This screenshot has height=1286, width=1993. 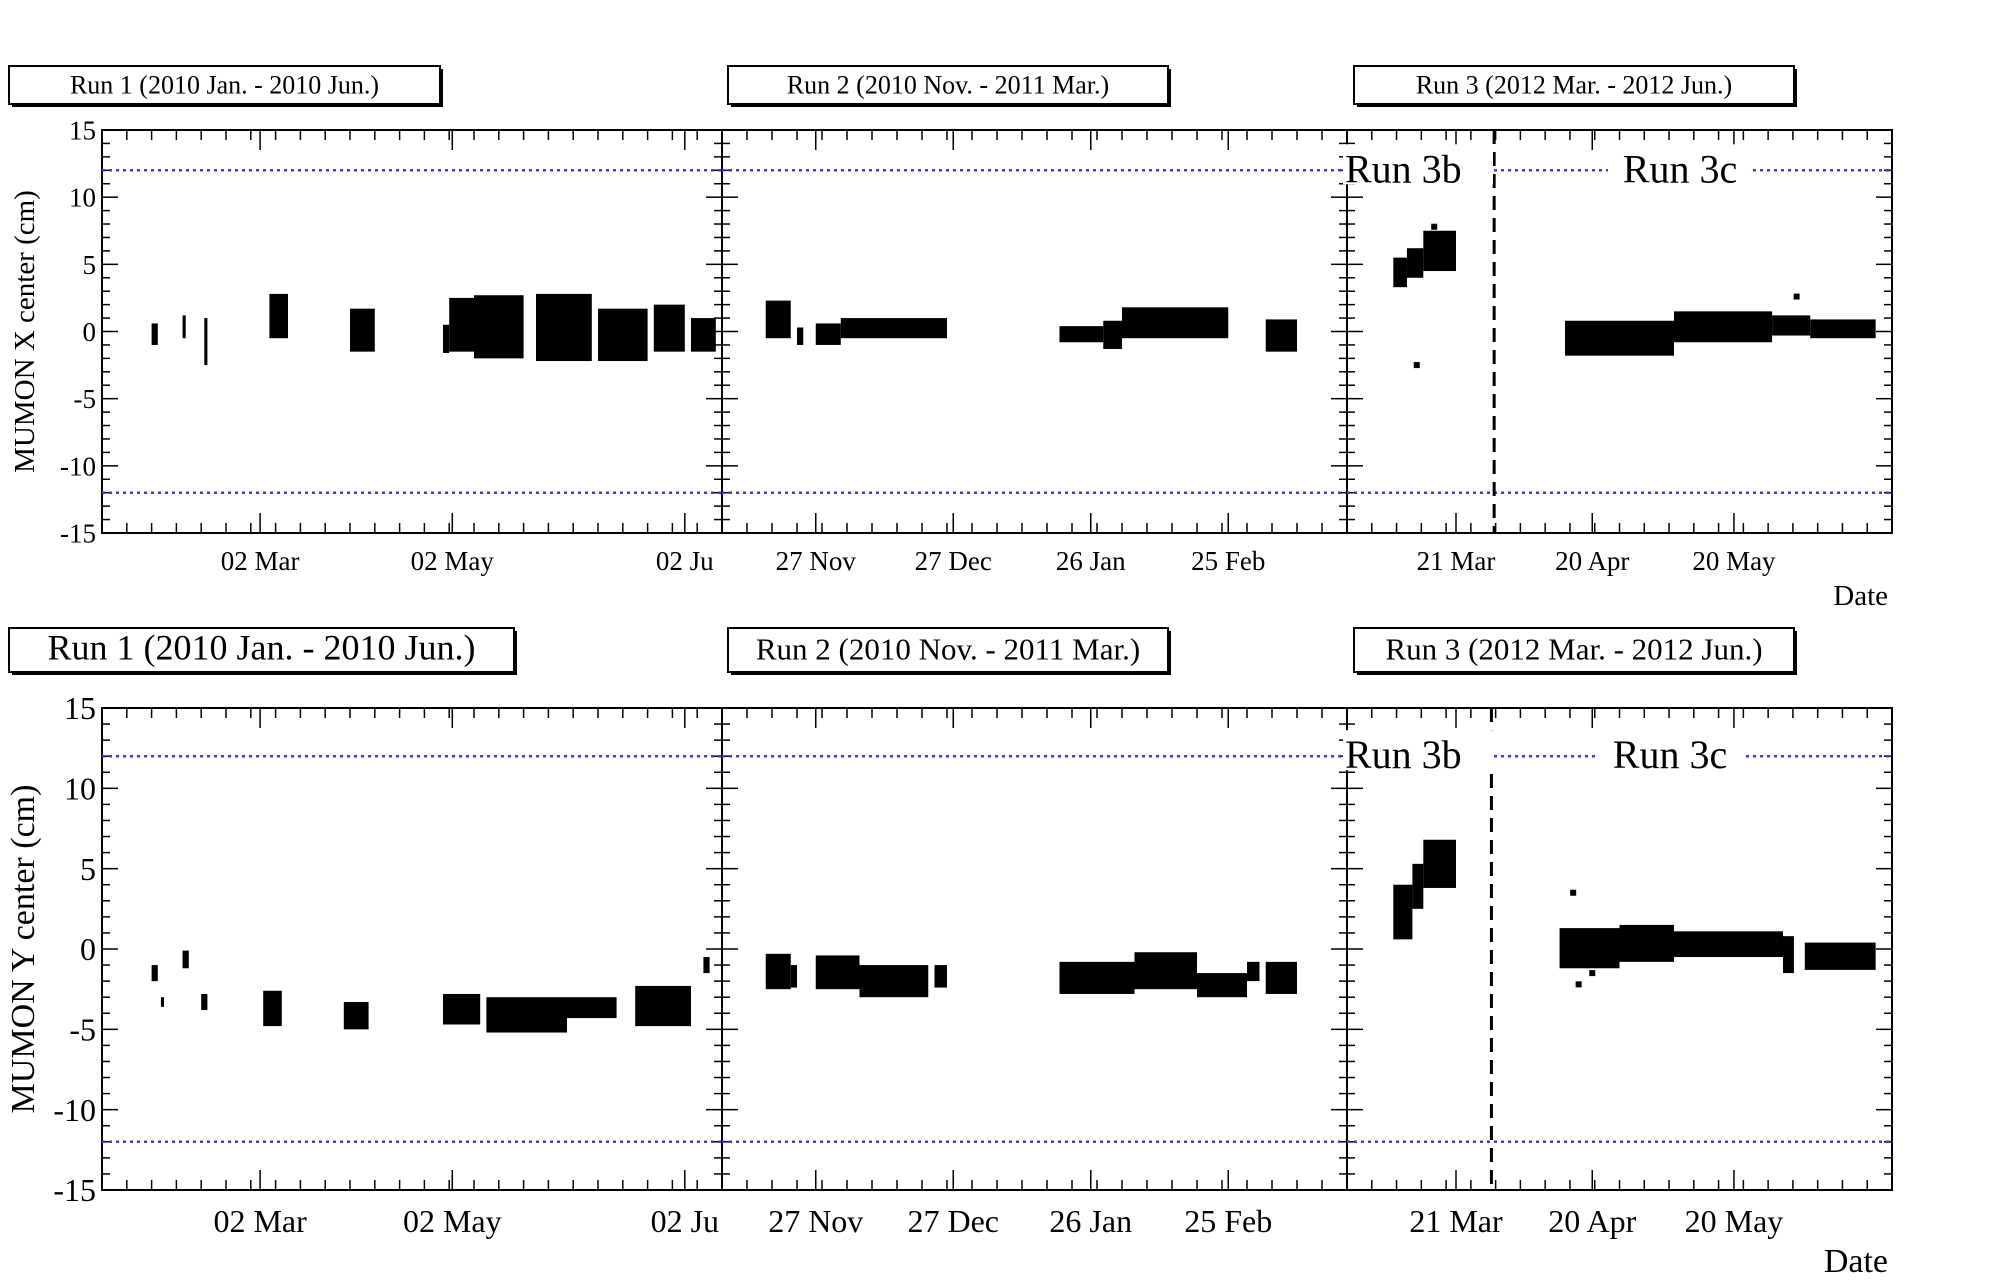 What do you see at coordinates (452, 1221) in the screenshot?
I see `x-tick-label: 02 May` at bounding box center [452, 1221].